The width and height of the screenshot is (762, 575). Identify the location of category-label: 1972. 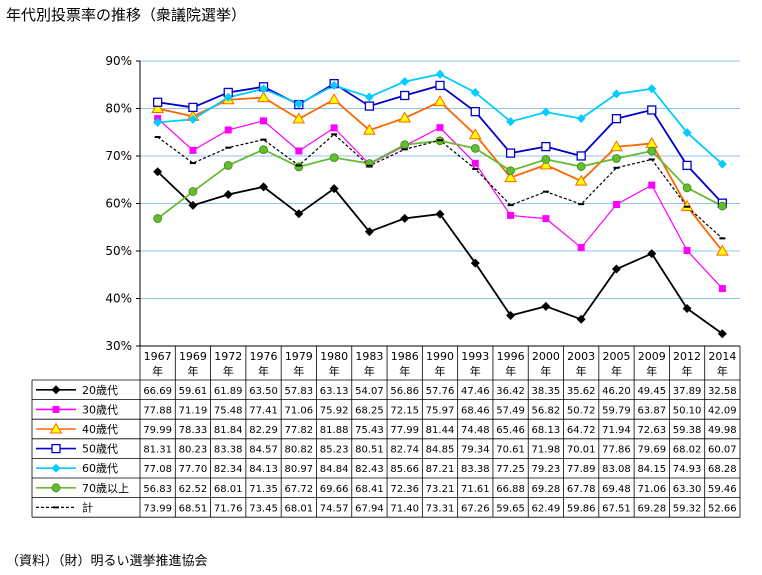
(228, 356).